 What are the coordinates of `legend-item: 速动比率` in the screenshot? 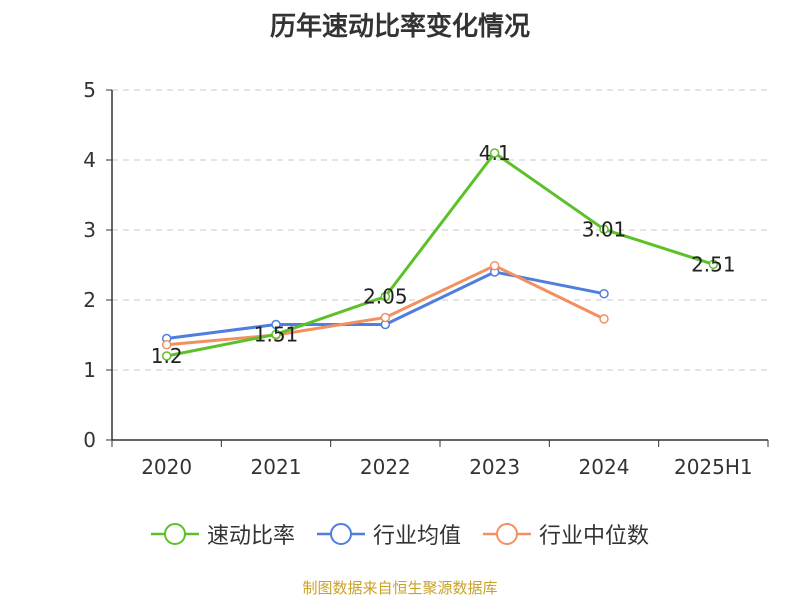 It's located at (222, 534).